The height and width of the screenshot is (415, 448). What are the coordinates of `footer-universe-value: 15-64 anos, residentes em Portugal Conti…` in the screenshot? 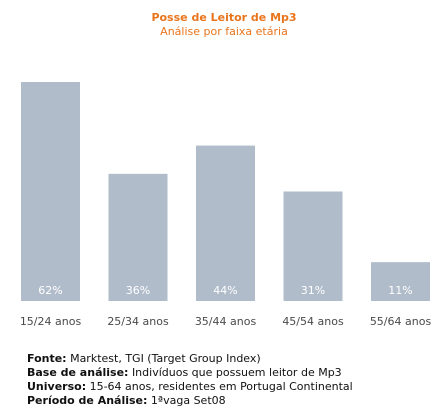 It's located at (221, 386).